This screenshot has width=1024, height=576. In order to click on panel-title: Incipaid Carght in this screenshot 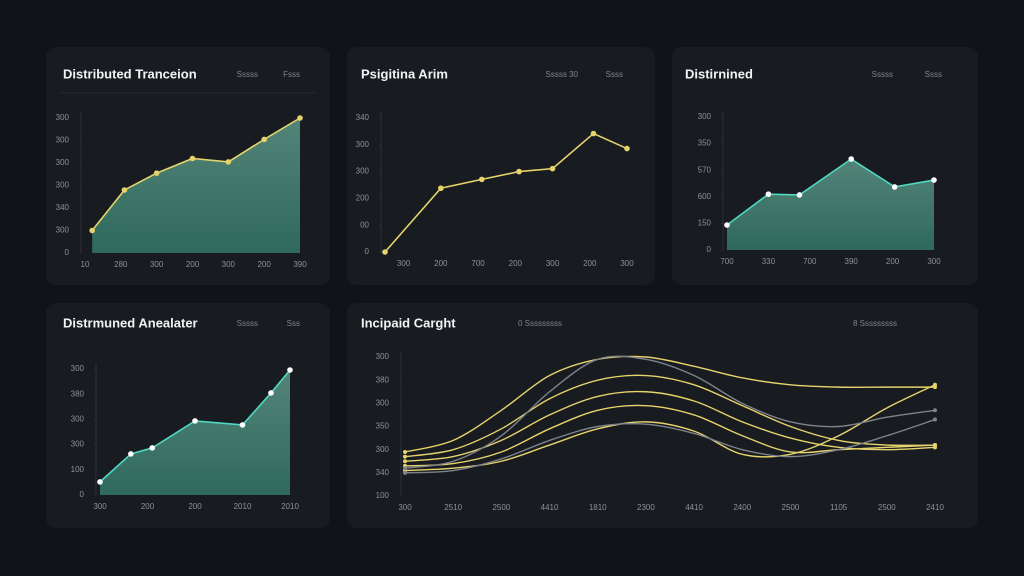, I will do `click(408, 322)`.